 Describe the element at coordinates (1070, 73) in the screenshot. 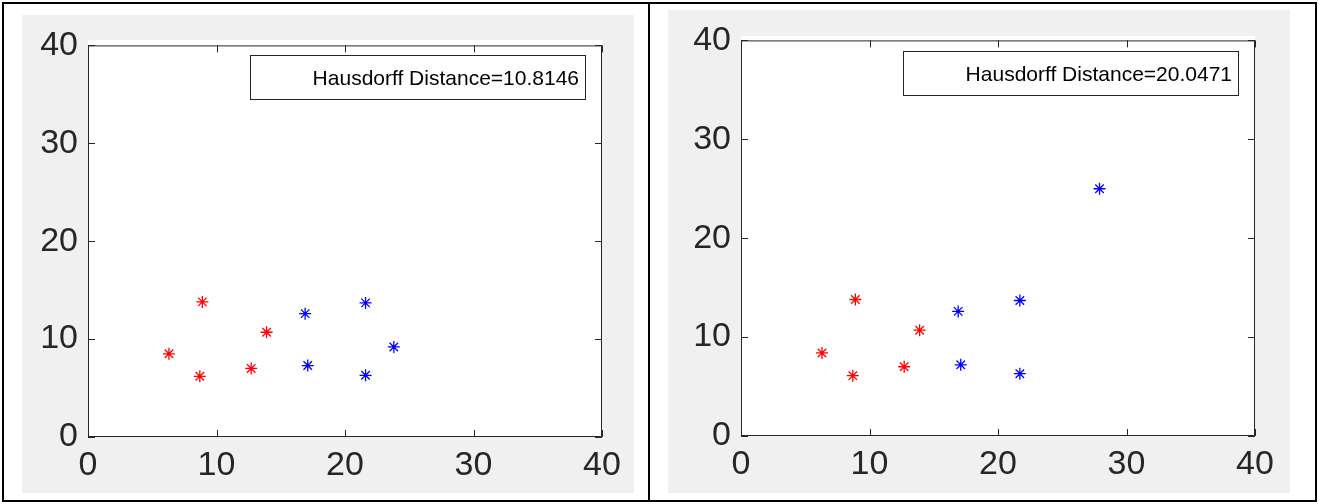

I see `annotation: Hausdorff Distance=20.0471` at that location.